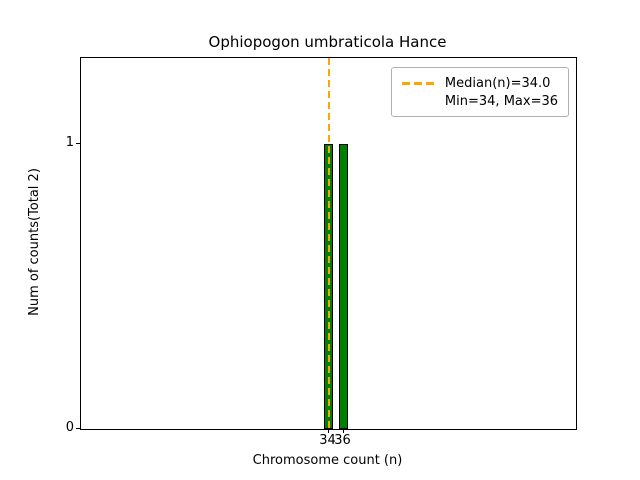 The width and height of the screenshot is (640, 480). Describe the element at coordinates (501, 101) in the screenshot. I see `legend-minmax-label: Min=34, Max=36` at that location.